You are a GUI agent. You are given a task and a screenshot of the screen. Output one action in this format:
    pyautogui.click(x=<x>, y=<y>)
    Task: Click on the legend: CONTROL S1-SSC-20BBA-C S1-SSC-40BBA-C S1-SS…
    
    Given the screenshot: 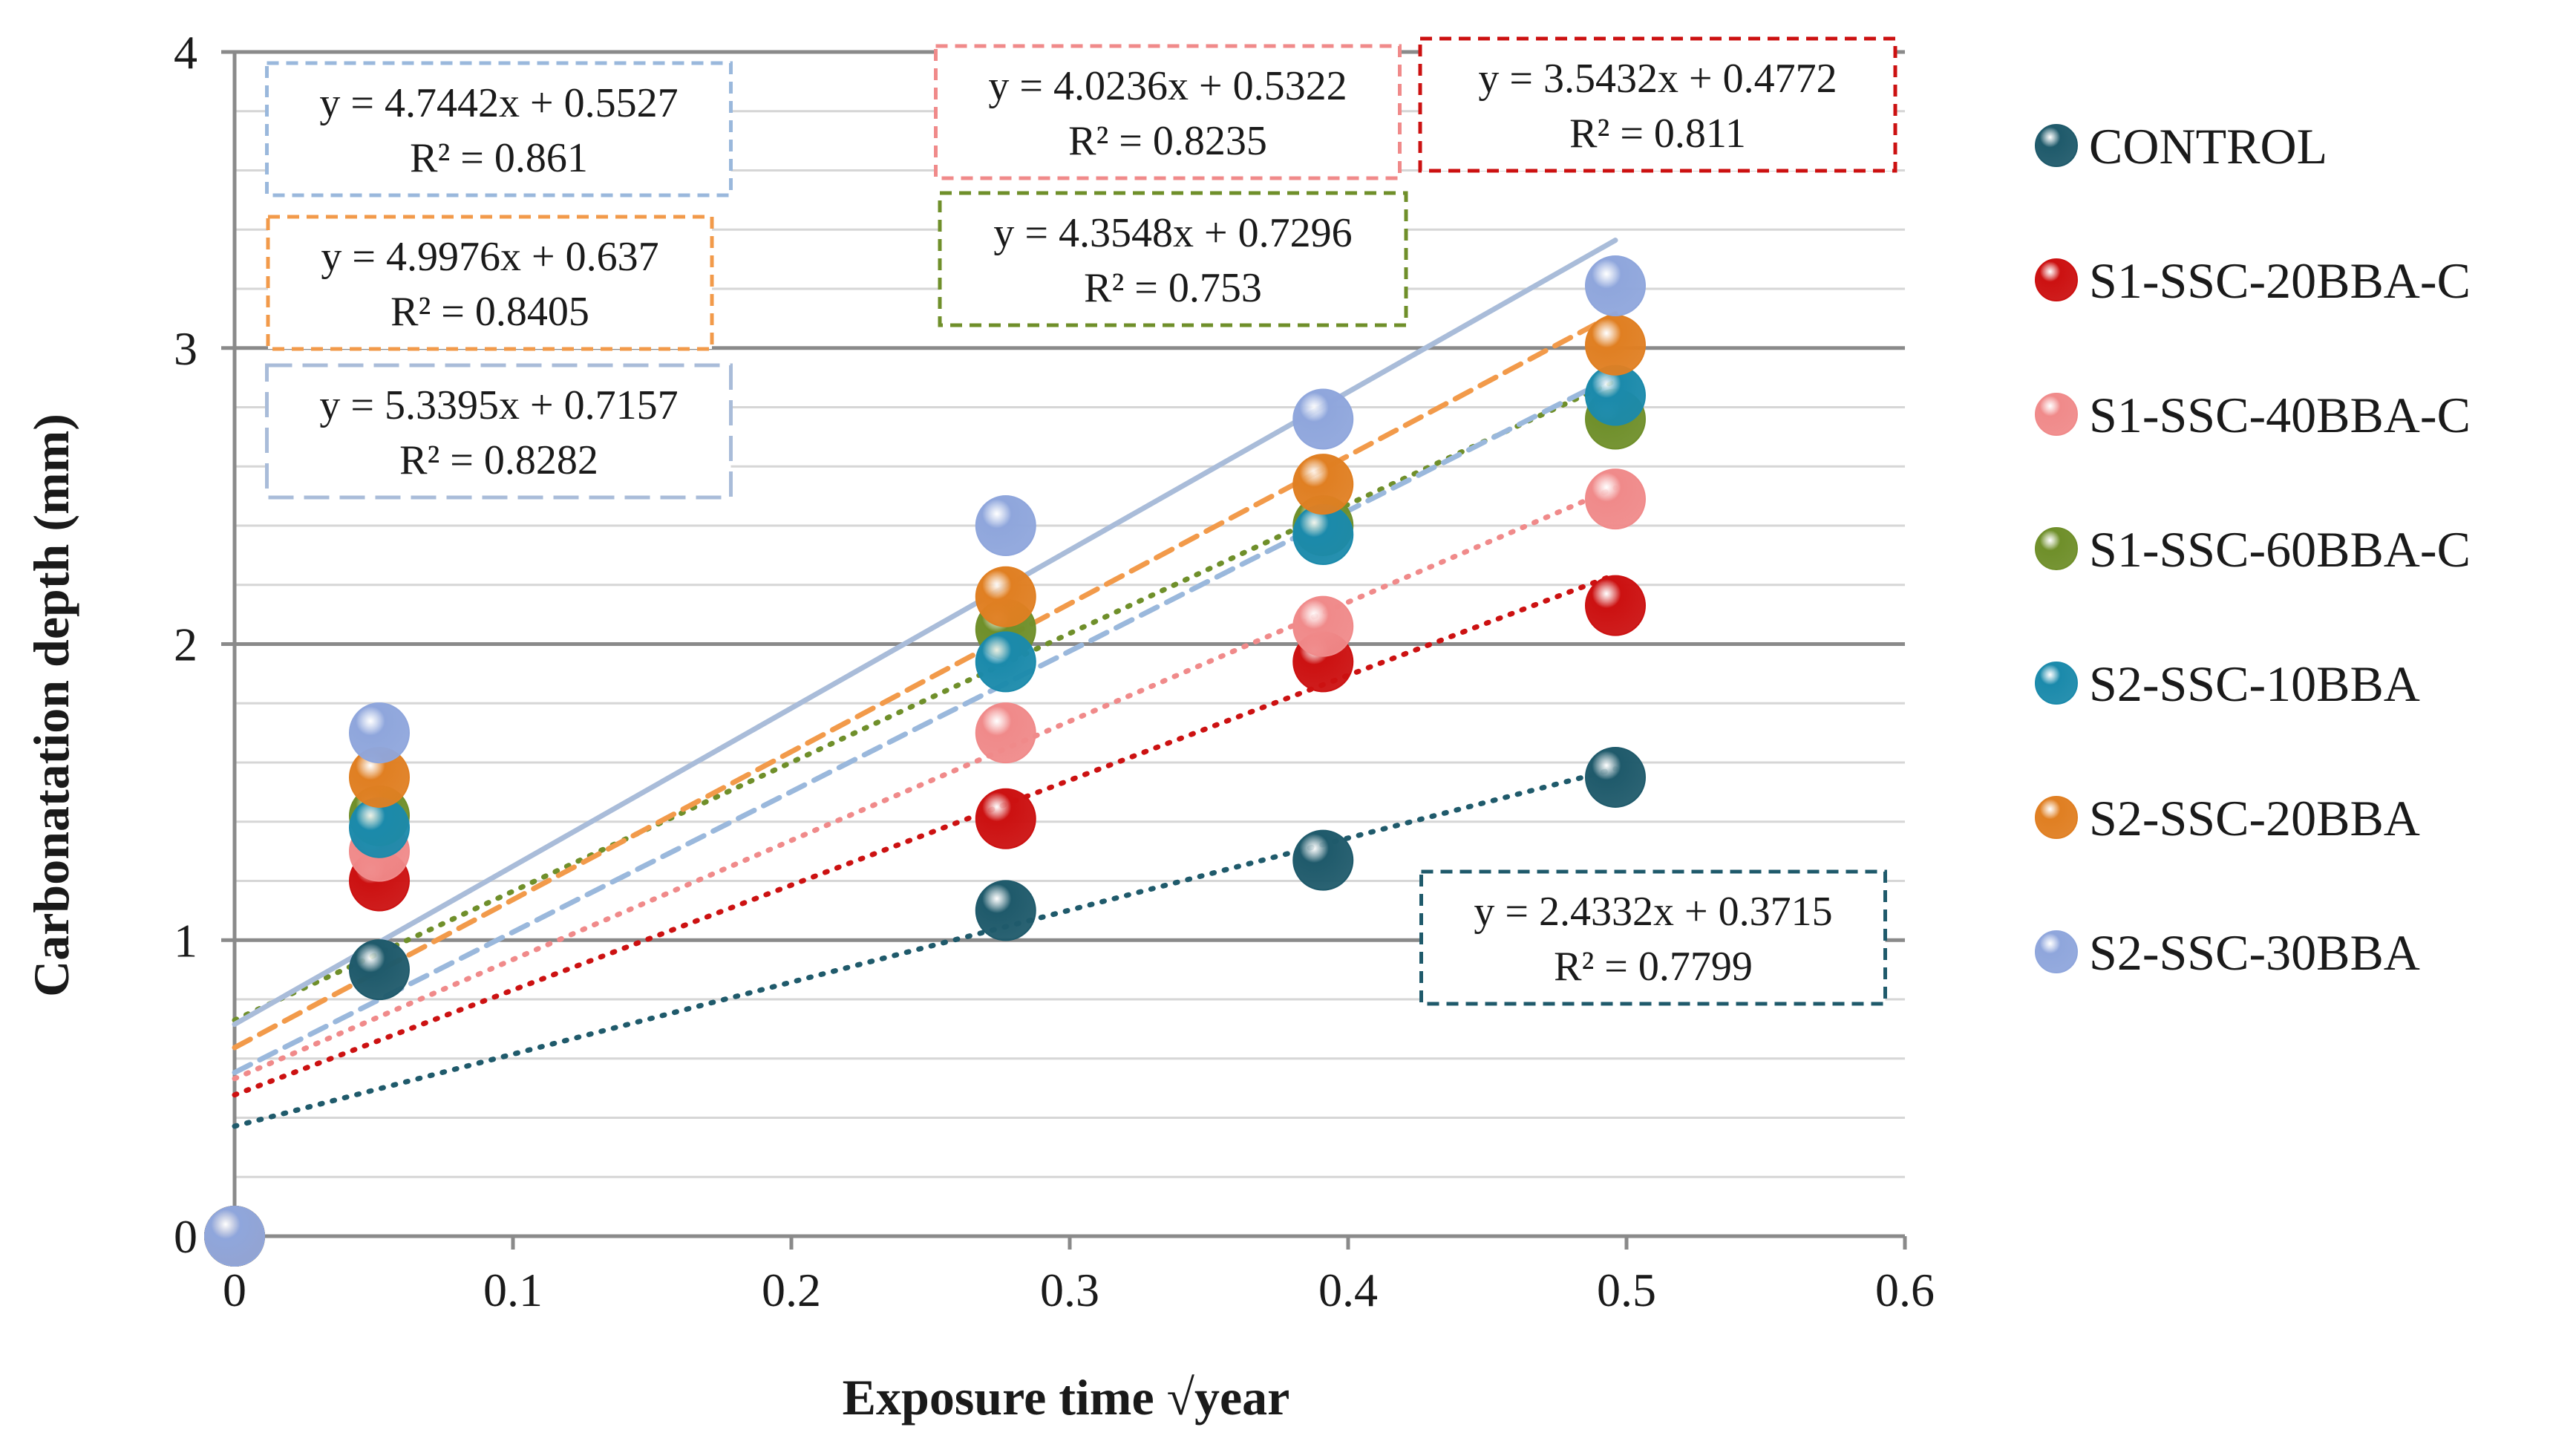 What is the action you would take?
    pyautogui.click(x=2253, y=550)
    